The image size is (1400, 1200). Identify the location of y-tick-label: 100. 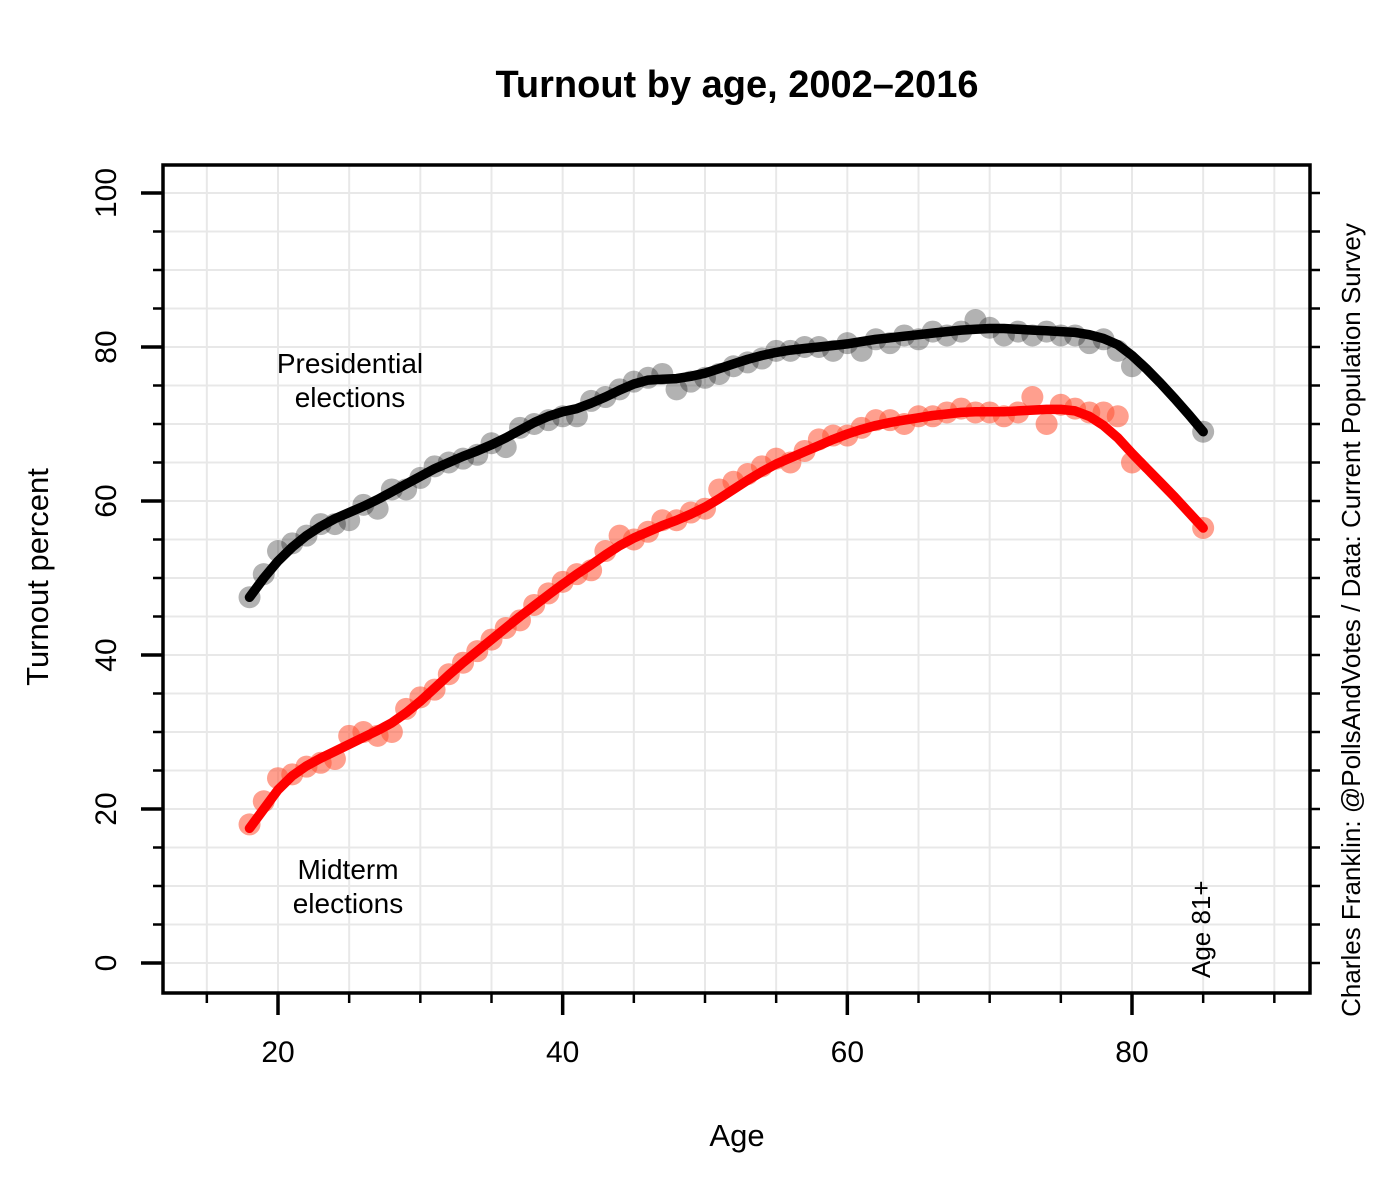
(106, 193).